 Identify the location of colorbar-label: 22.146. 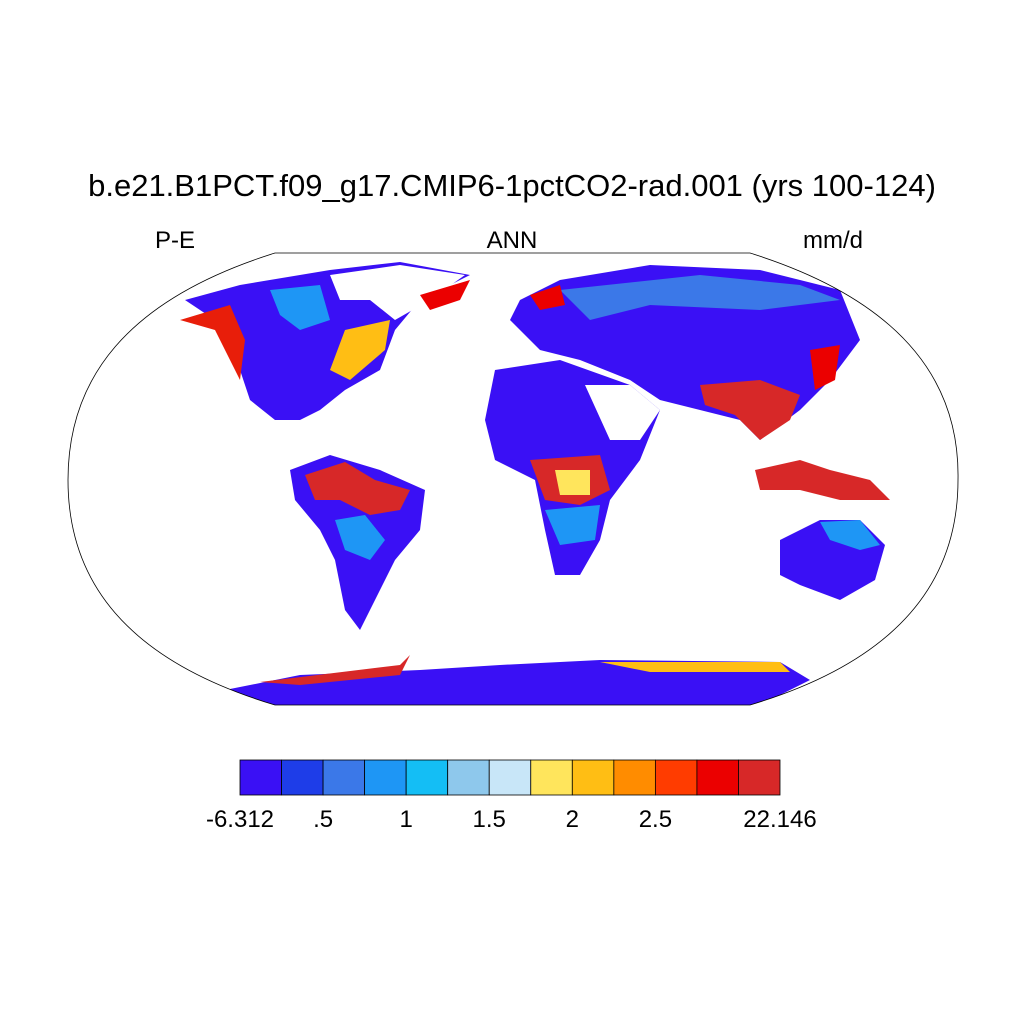
(779, 819).